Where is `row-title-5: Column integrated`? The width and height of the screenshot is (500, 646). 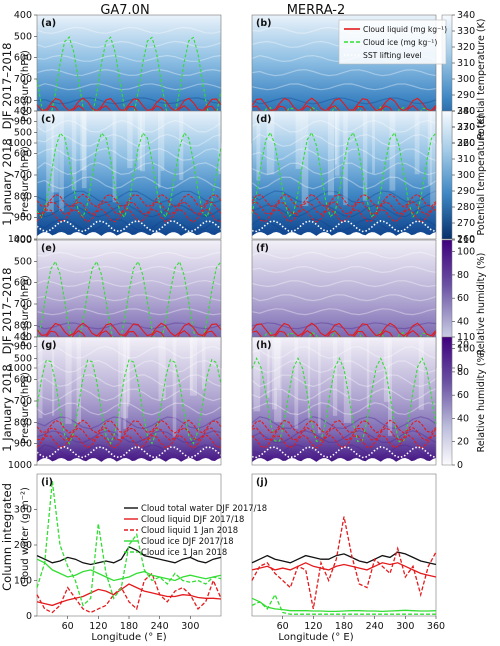
row-title-5: Column integrated is located at coordinates (7, 537).